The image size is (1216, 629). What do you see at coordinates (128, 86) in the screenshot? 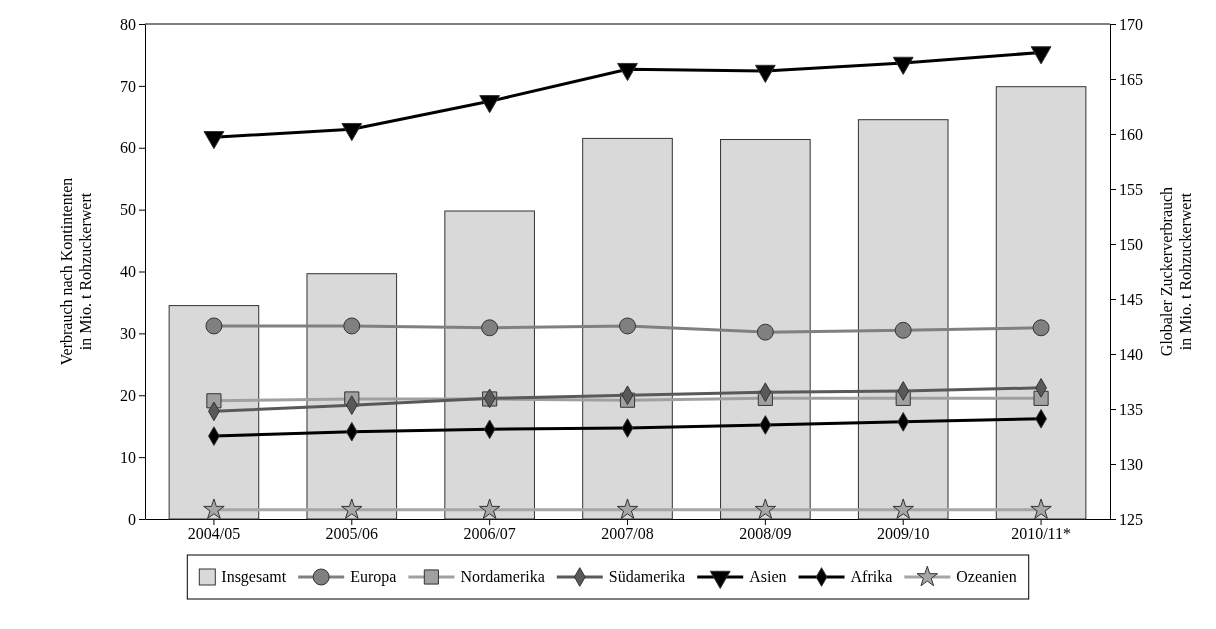
I see `y-tick-label: 70` at bounding box center [128, 86].